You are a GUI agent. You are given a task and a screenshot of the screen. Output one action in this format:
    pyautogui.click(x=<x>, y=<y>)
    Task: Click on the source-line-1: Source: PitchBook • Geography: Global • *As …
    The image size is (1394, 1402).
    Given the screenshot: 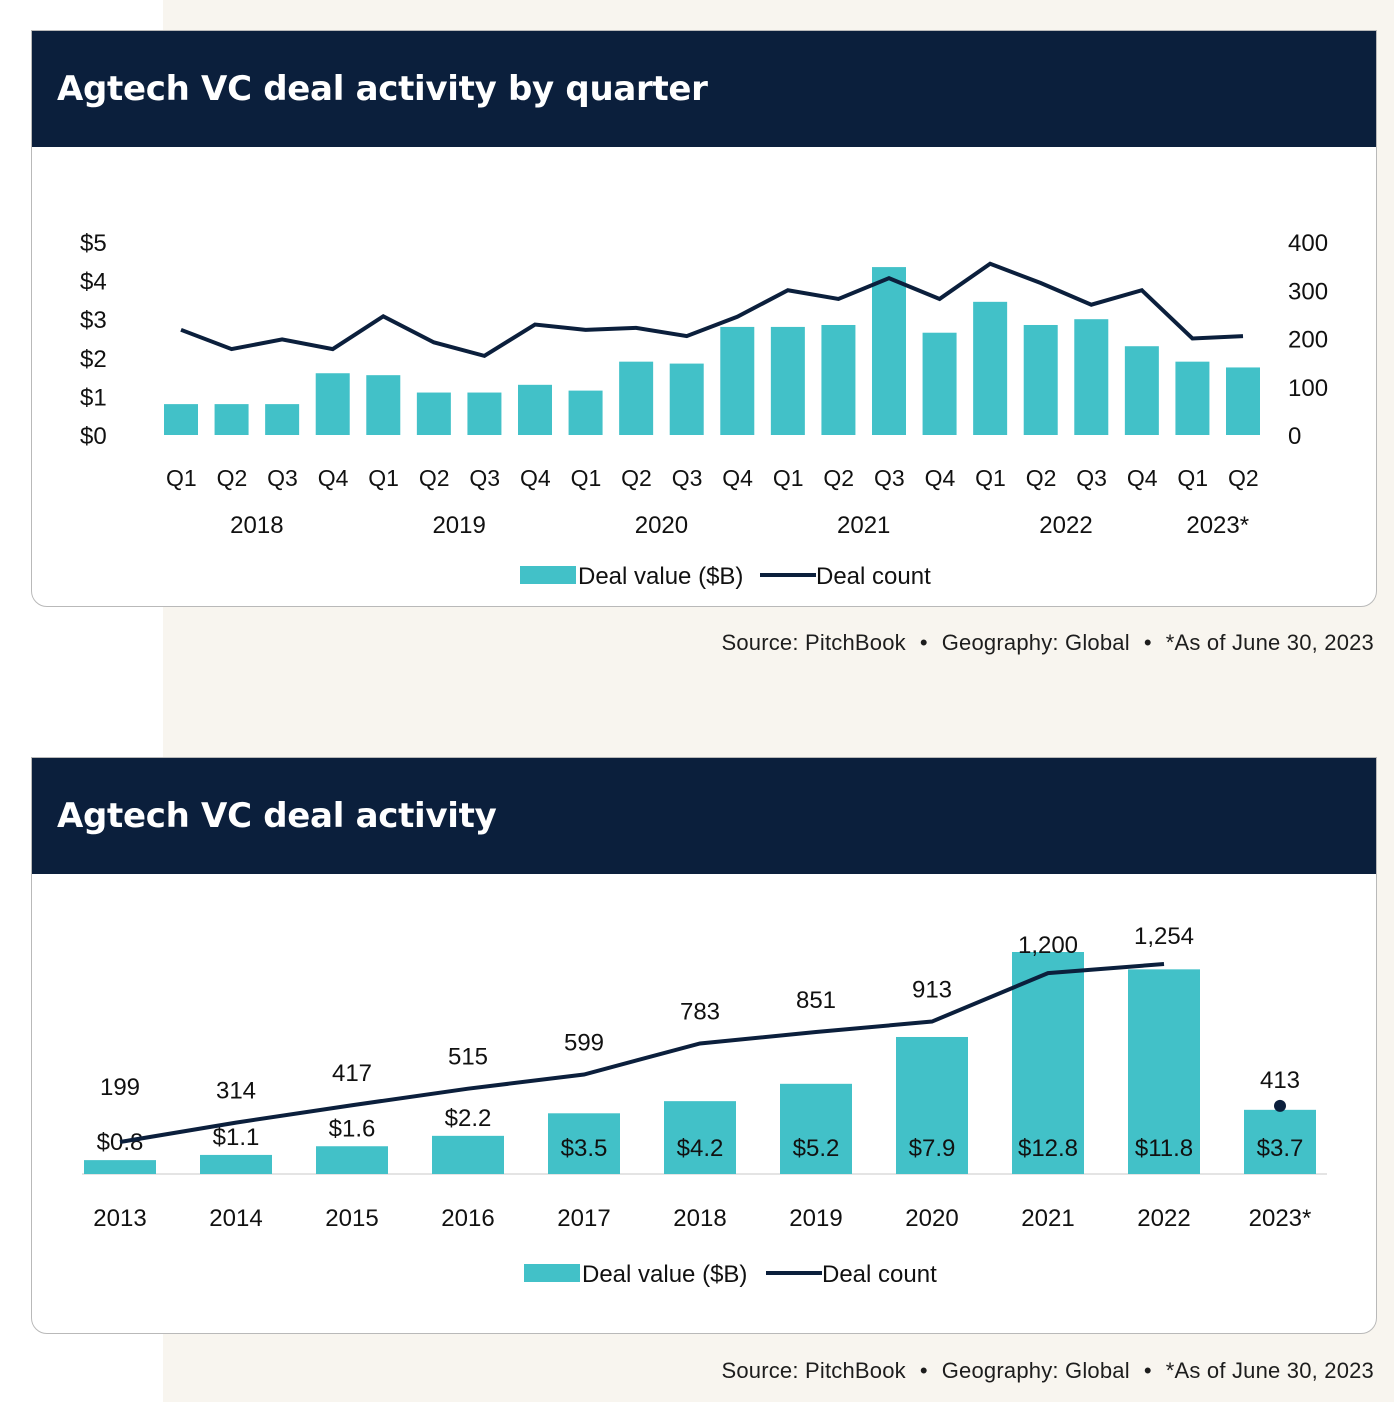 What is the action you would take?
    pyautogui.click(x=1047, y=643)
    